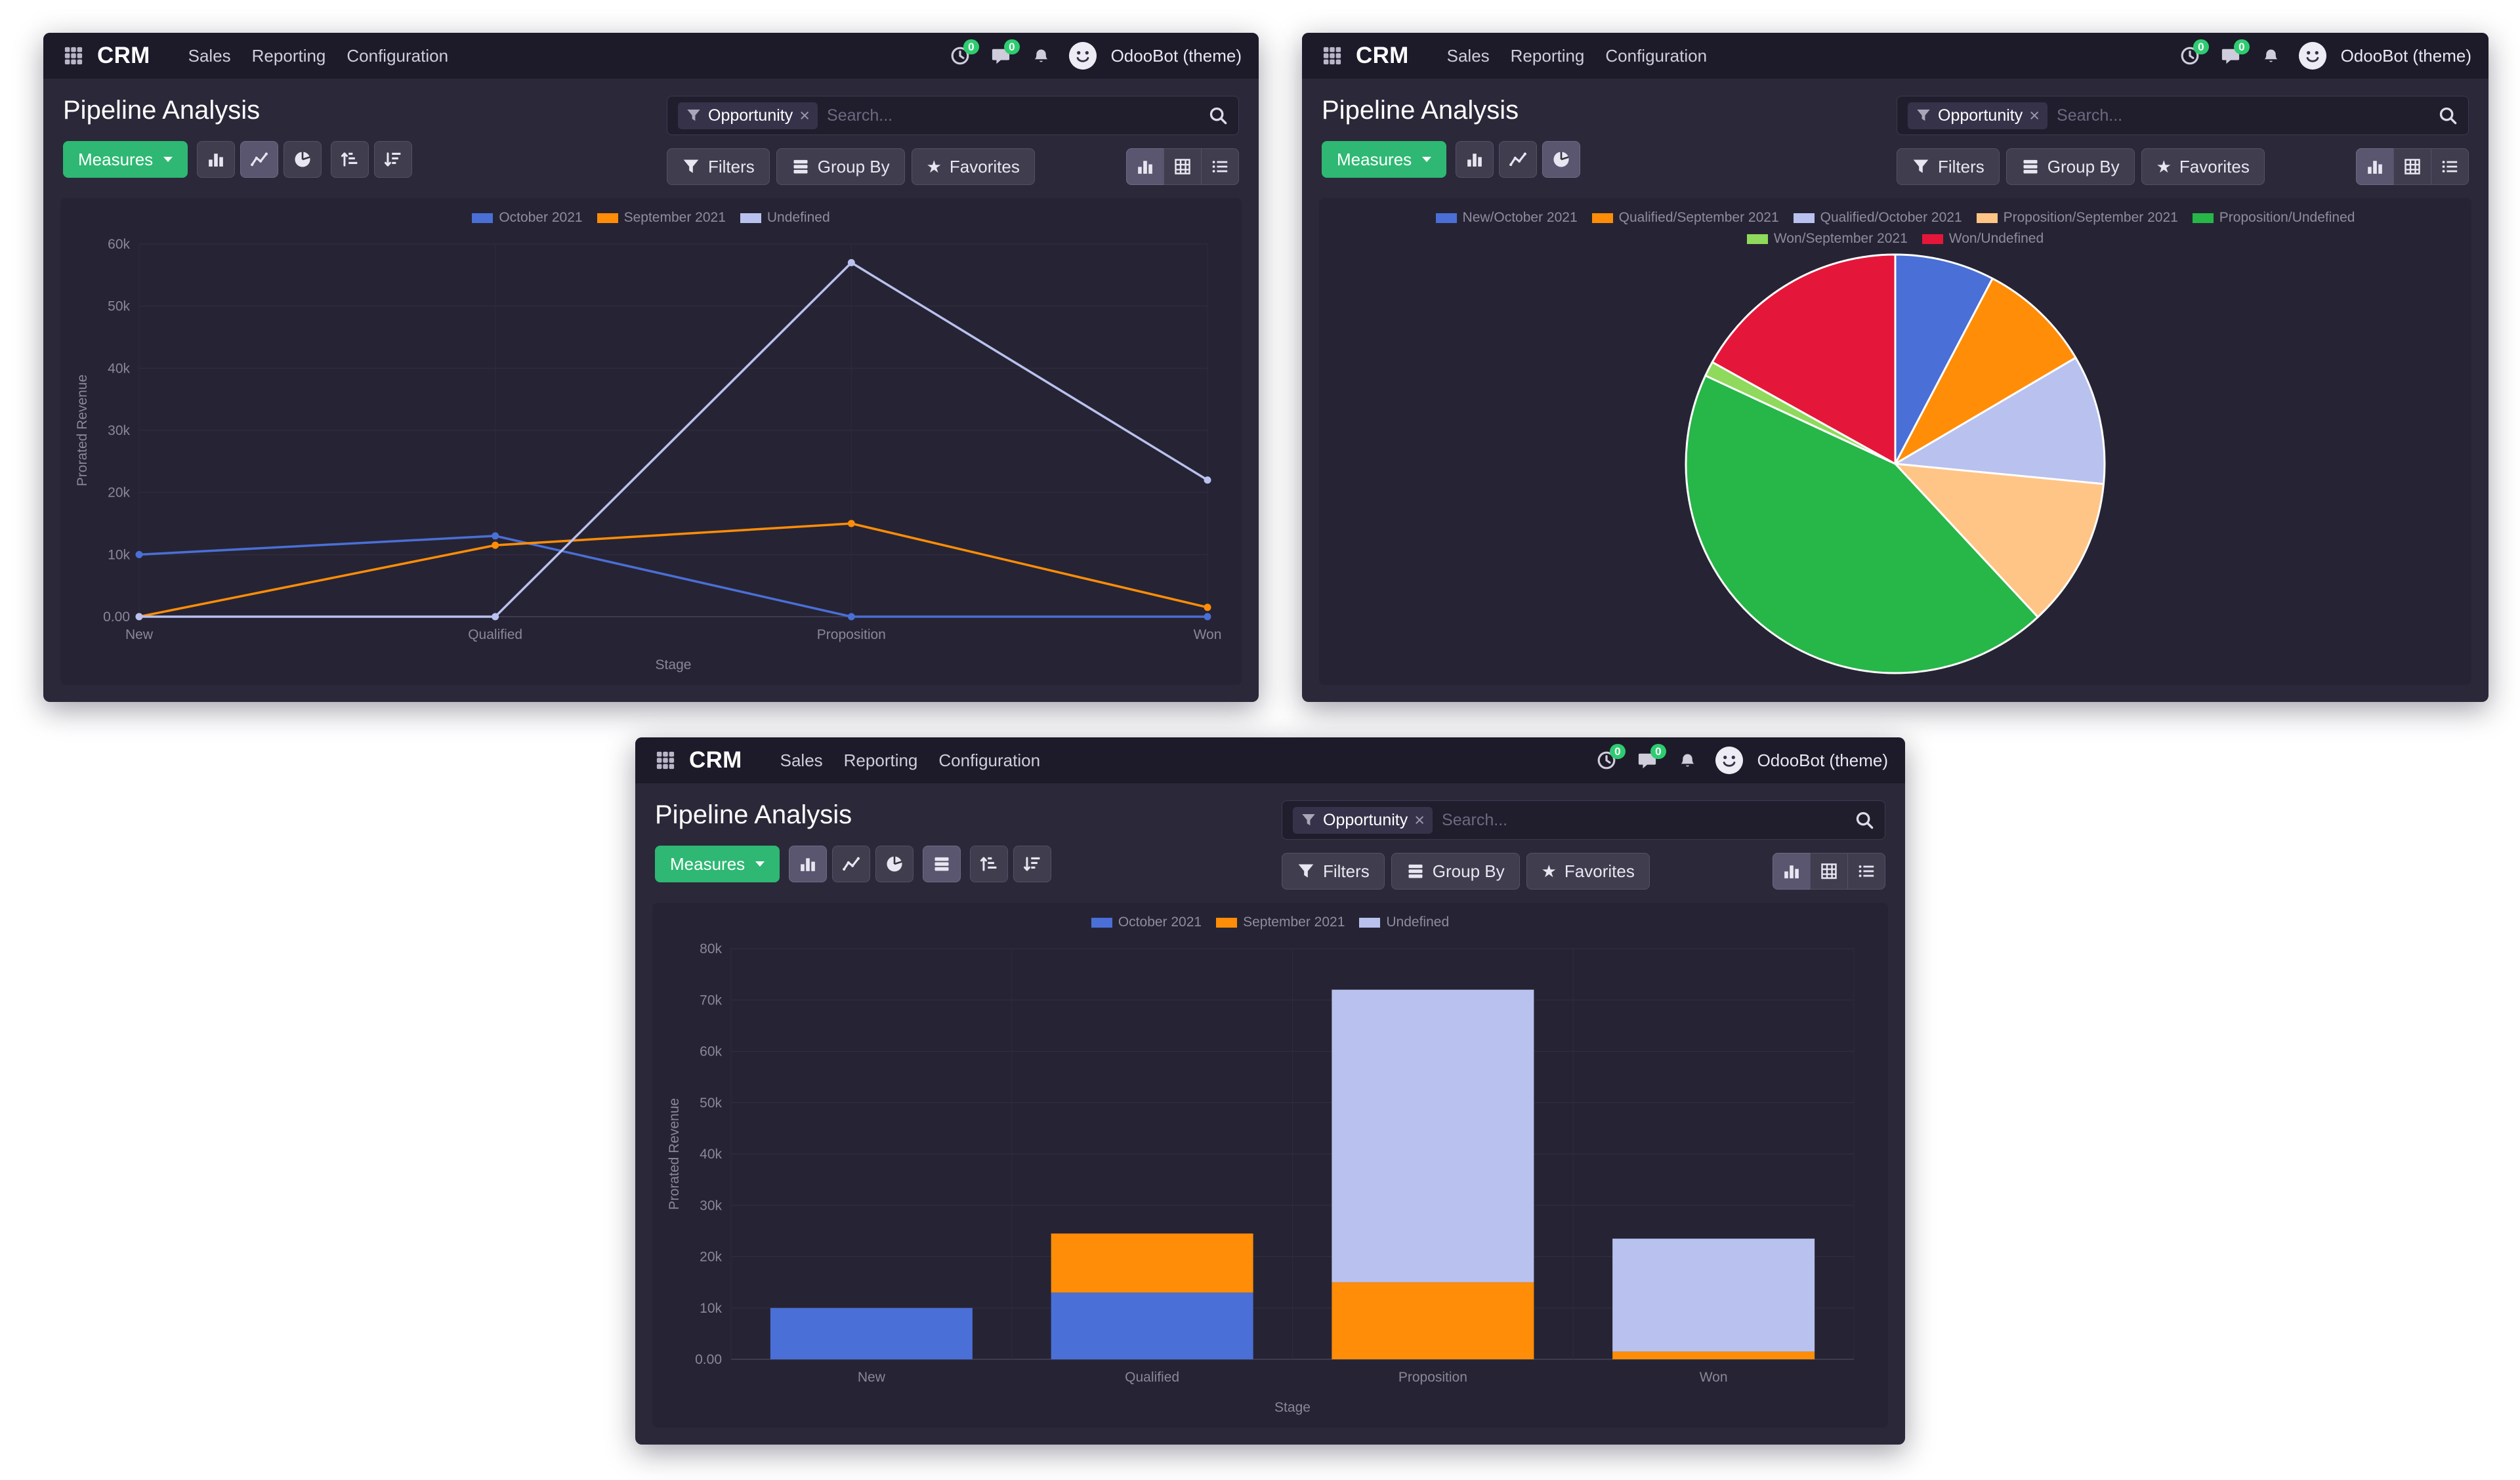  I want to click on legend-item: Qualified/September 2021, so click(1685, 218).